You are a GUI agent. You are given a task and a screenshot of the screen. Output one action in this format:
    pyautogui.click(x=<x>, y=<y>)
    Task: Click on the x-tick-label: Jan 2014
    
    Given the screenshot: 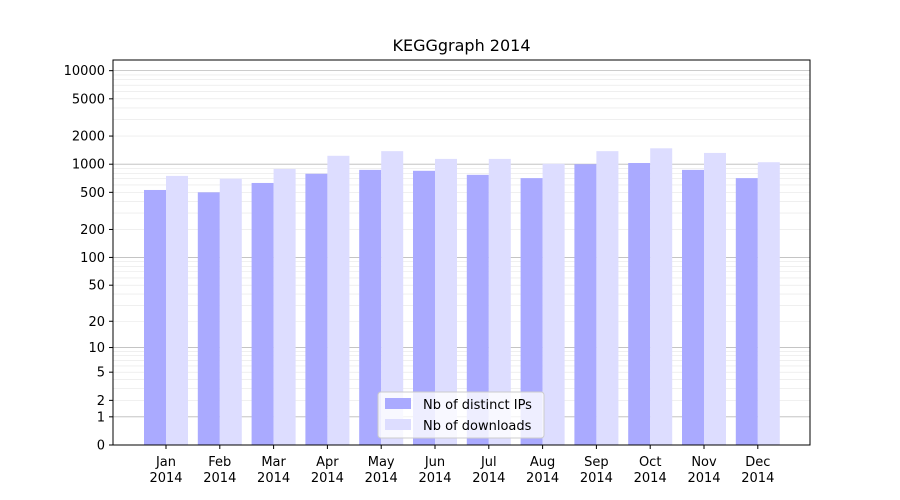 What is the action you would take?
    pyautogui.click(x=165, y=470)
    